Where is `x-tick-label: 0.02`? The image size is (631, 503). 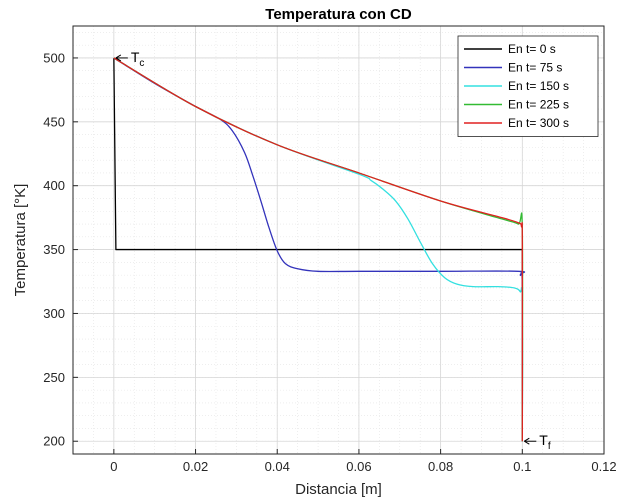 x-tick-label: 0.02 is located at coordinates (195, 466).